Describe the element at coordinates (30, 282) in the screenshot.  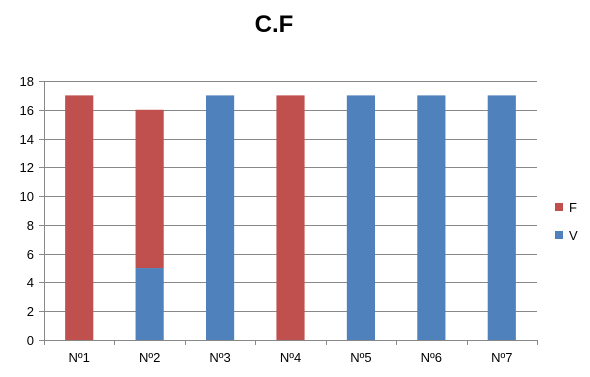
I see `y-tick-label: 4` at that location.